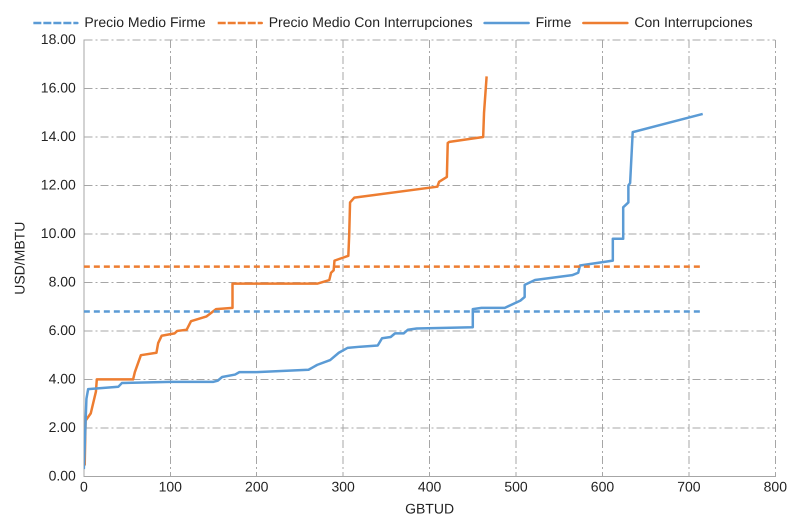 The width and height of the screenshot is (790, 522). Describe the element at coordinates (370, 22) in the screenshot. I see `legend-label: Precio Medio Con Interrupciones` at that location.